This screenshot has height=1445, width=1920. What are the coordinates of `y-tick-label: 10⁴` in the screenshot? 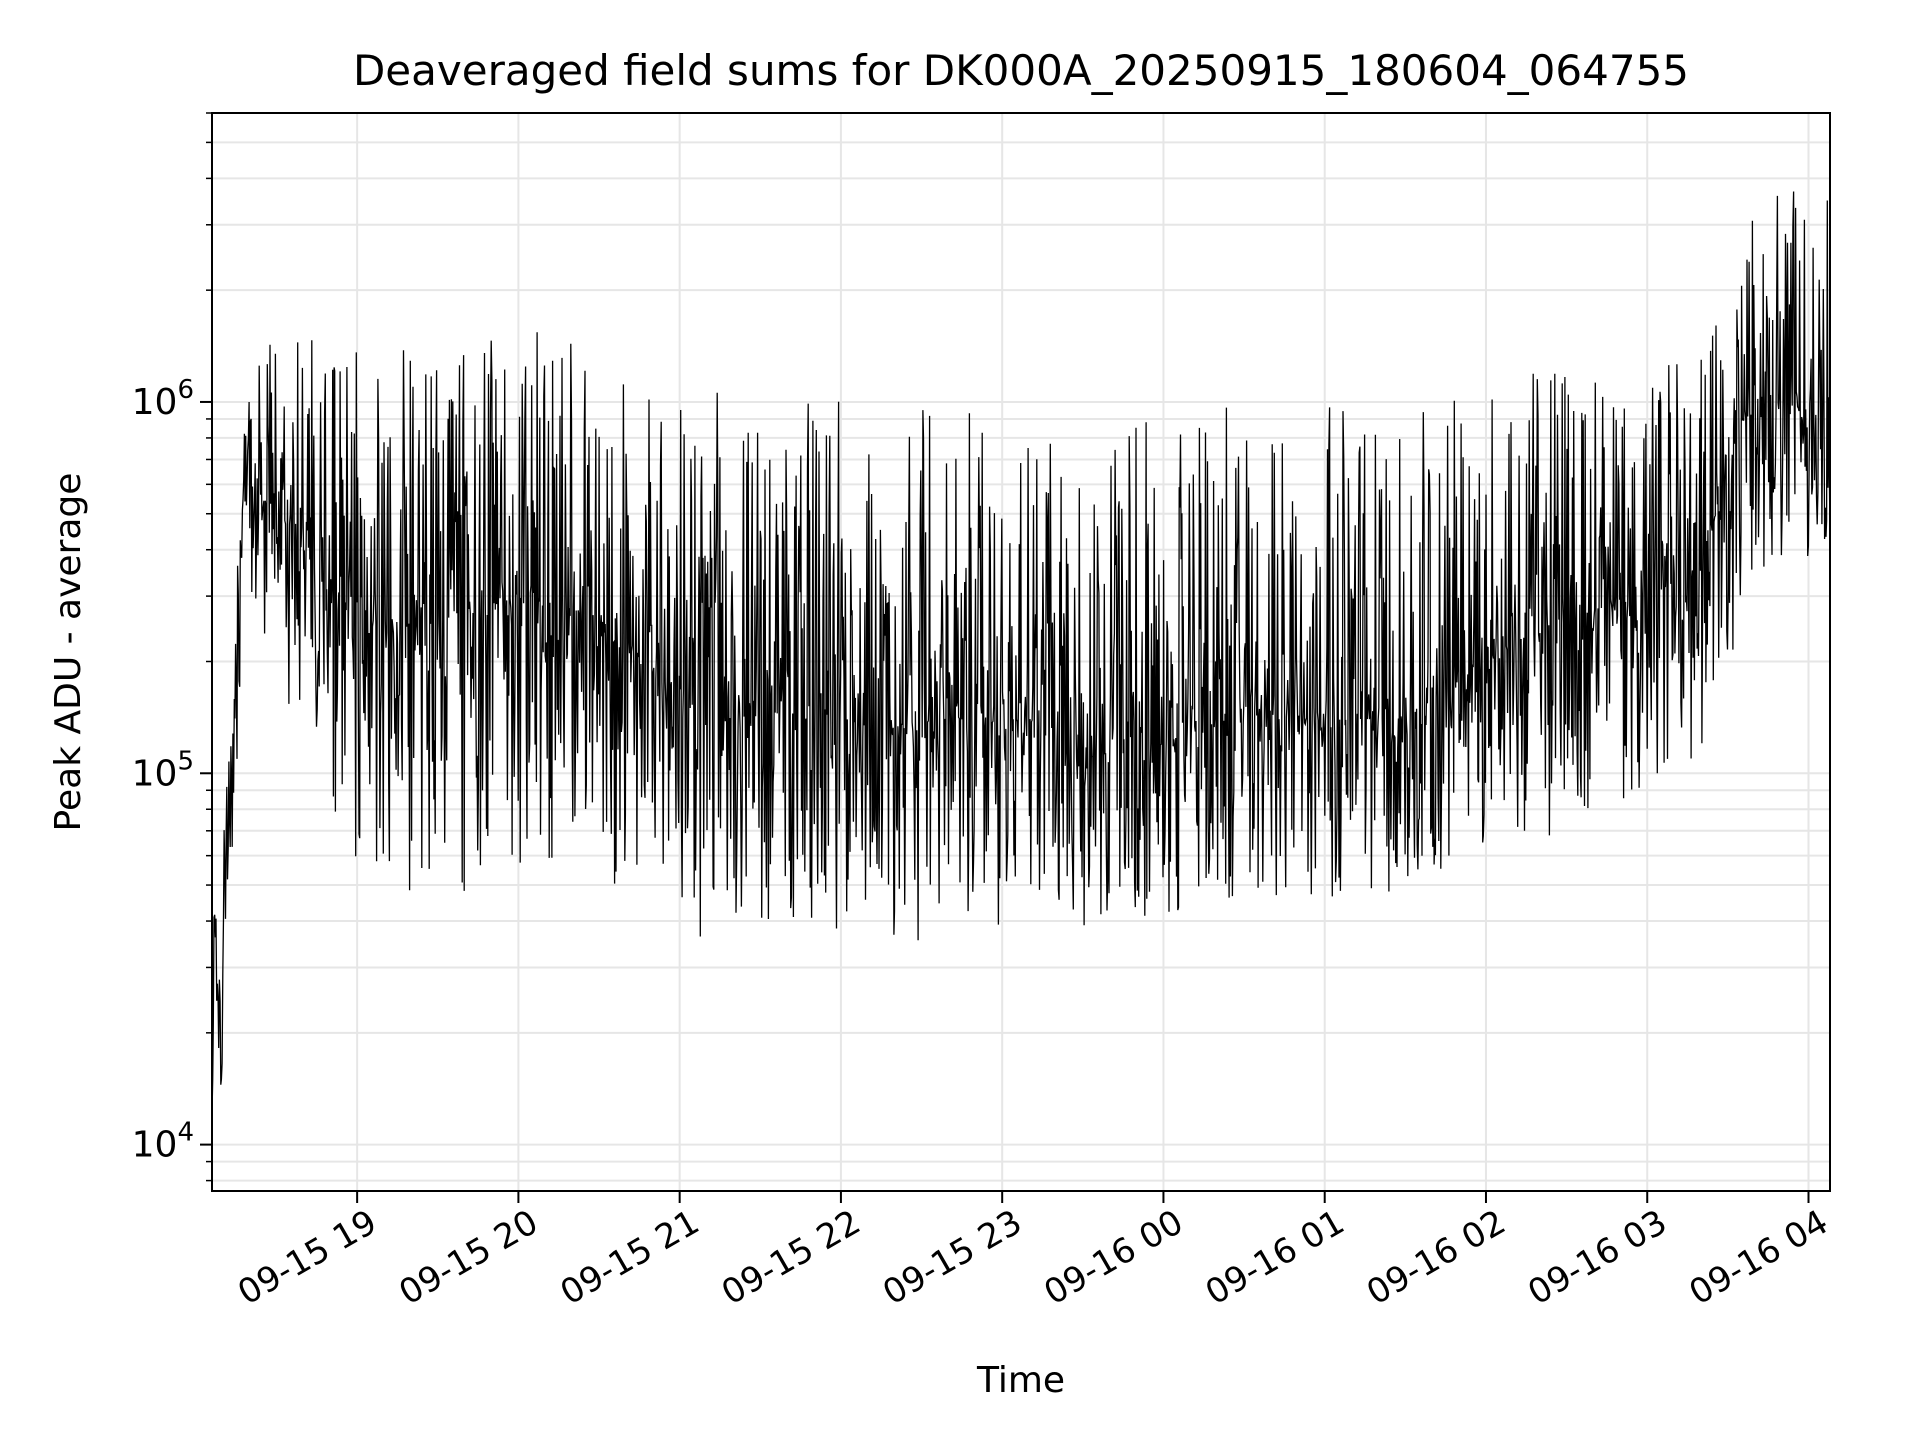 It's located at (163, 1142).